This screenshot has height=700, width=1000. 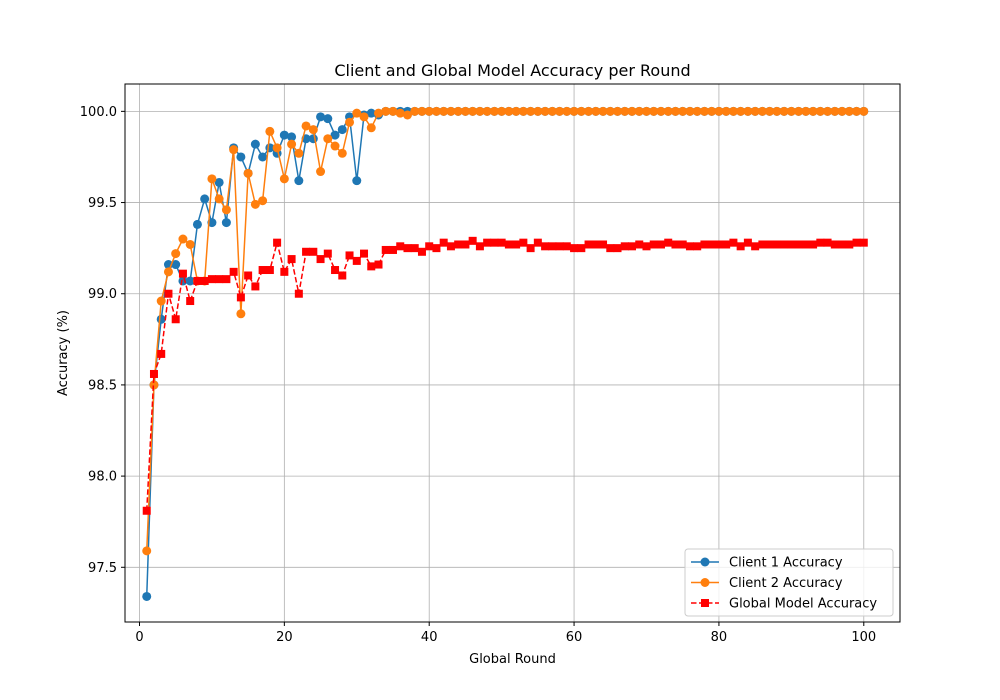 What do you see at coordinates (705, 582) in the screenshot?
I see `legend-marker` at bounding box center [705, 582].